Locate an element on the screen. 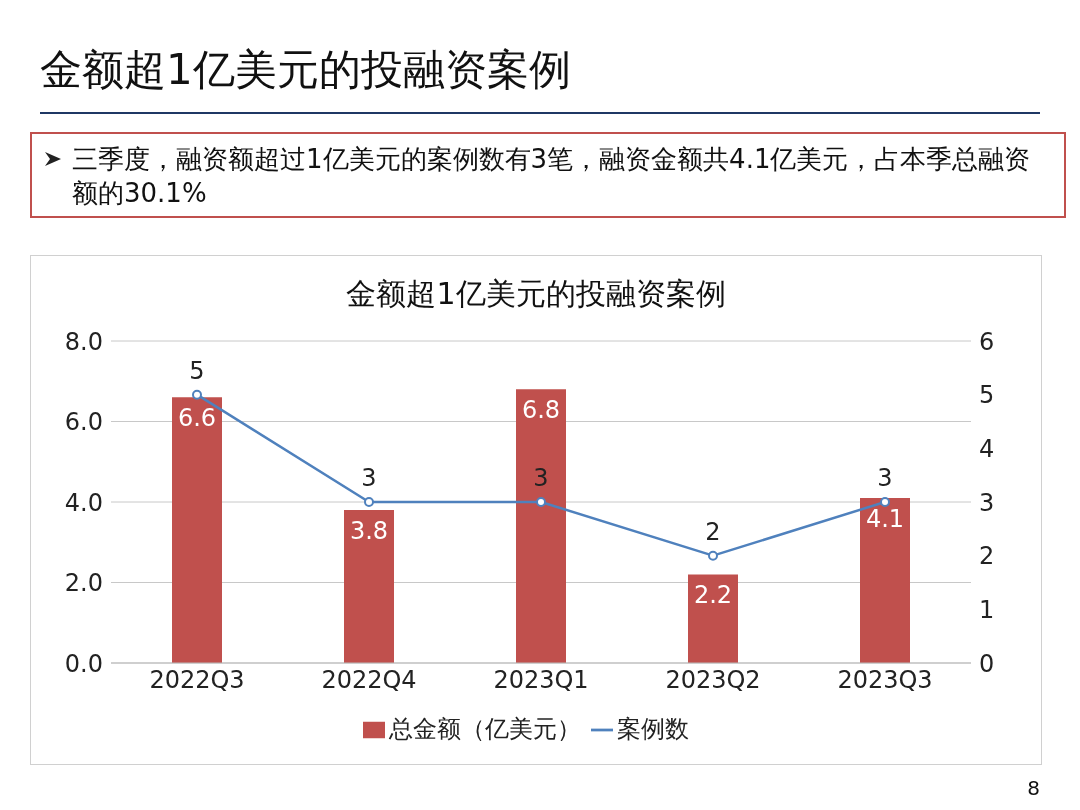  data-label: 5 is located at coordinates (197, 370).